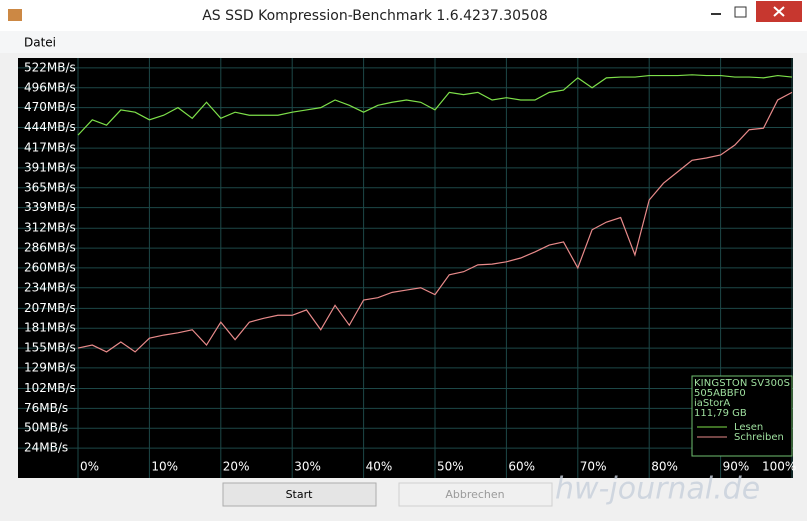  I want to click on button-label: Start, so click(300, 494).